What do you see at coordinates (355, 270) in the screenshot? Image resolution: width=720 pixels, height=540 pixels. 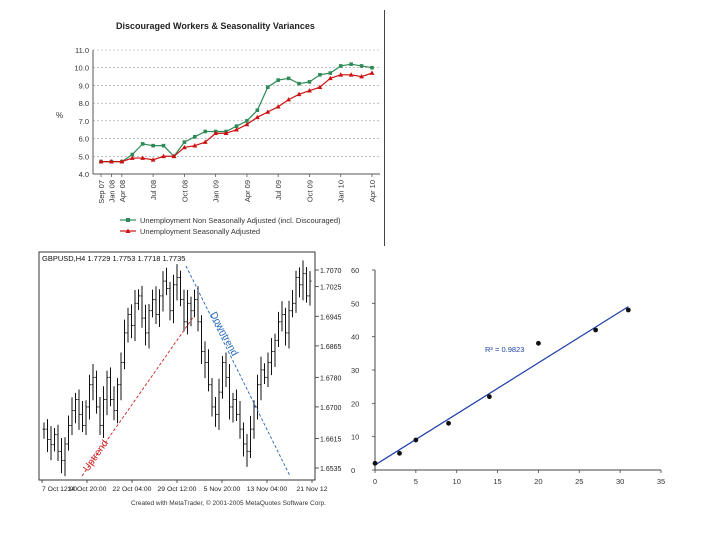 I see `y-tick-label: 60` at bounding box center [355, 270].